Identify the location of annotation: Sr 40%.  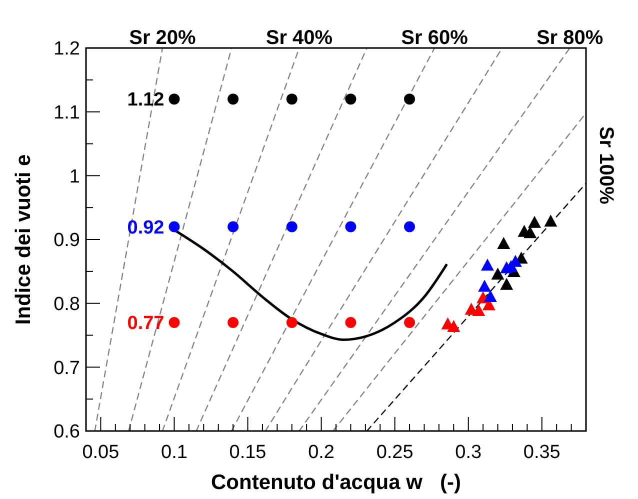
(299, 38).